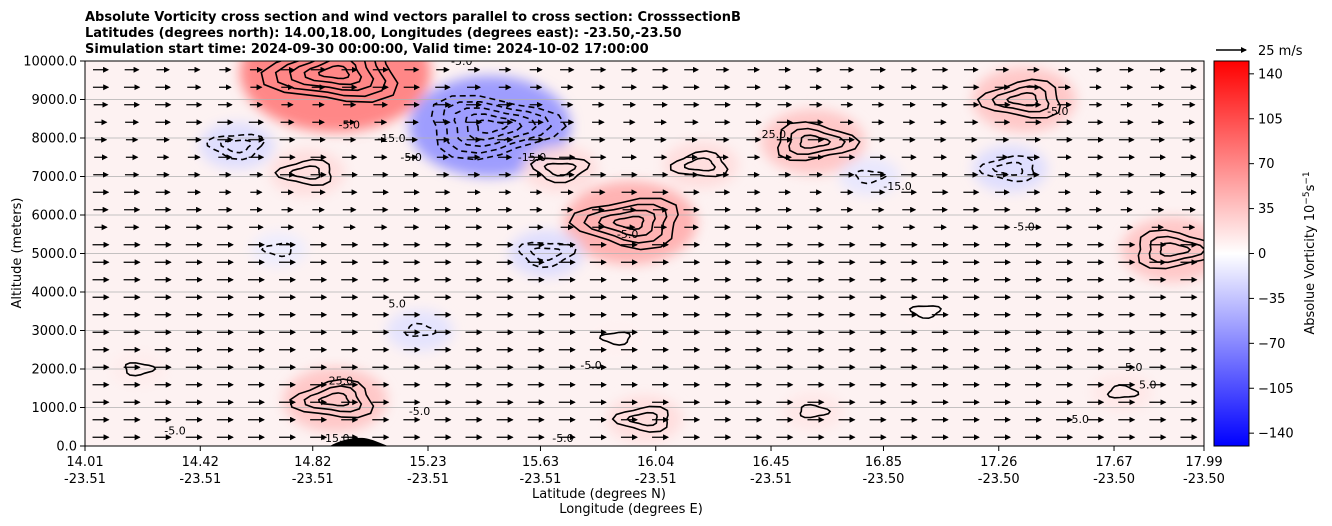 The image size is (1332, 526). What do you see at coordinates (1276, 389) in the screenshot?
I see `colorbar-tick-label: −105` at bounding box center [1276, 389].